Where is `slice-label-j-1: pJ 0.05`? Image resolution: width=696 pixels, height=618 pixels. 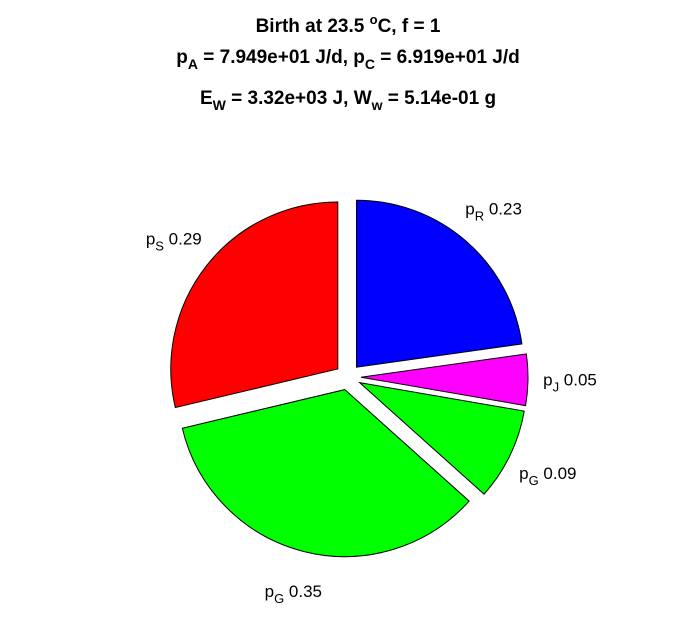 slice-label-j-1: pJ 0.05 is located at coordinates (570, 383).